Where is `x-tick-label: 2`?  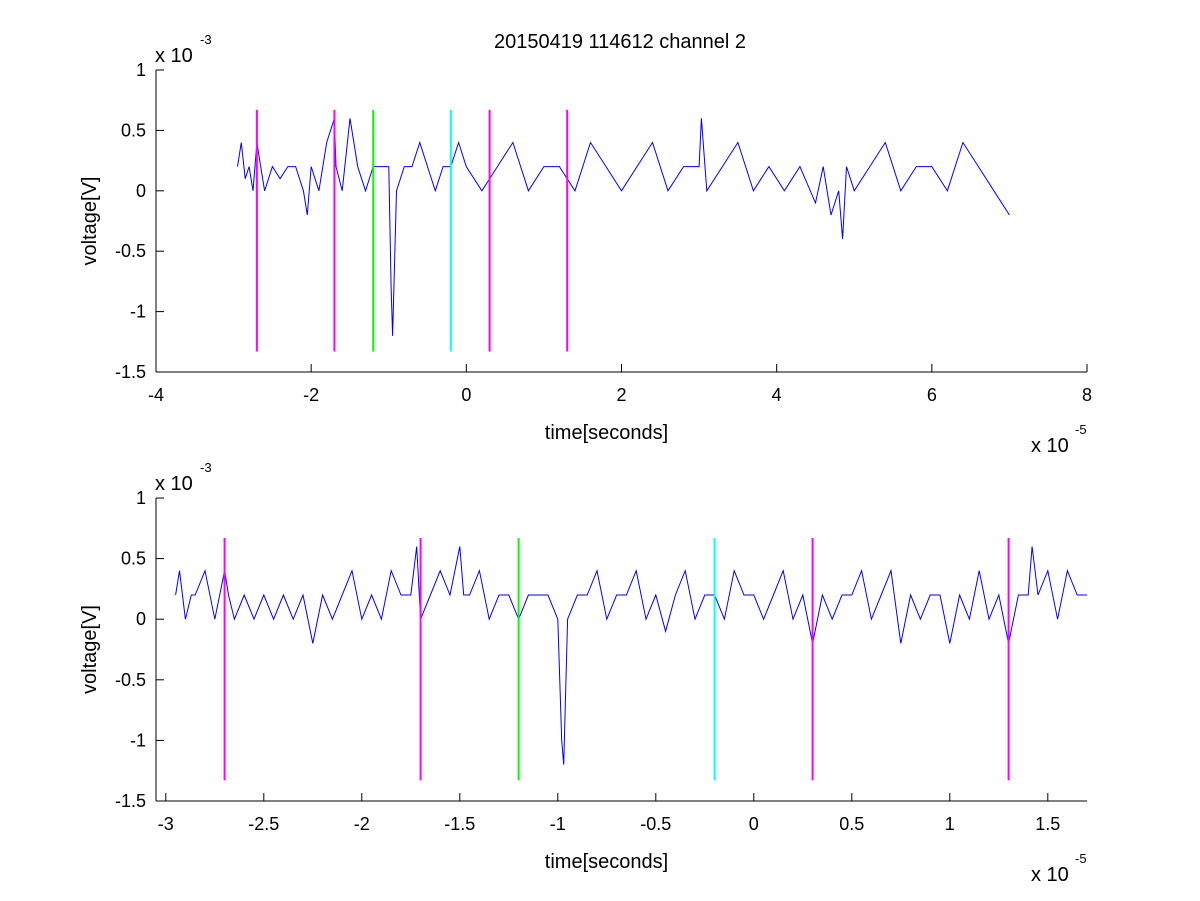
x-tick-label: 2 is located at coordinates (621, 395).